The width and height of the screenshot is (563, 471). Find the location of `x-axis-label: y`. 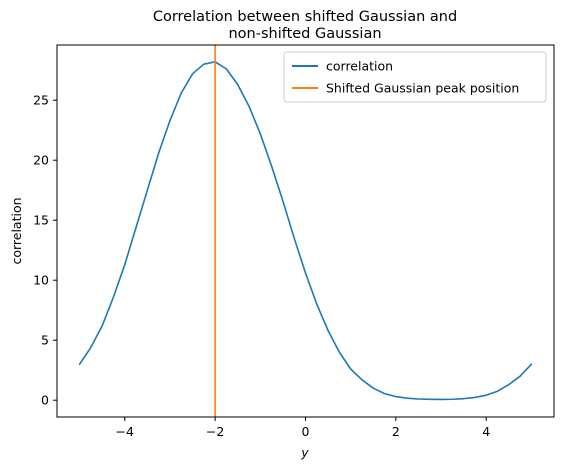

x-axis-label: y is located at coordinates (304, 452).